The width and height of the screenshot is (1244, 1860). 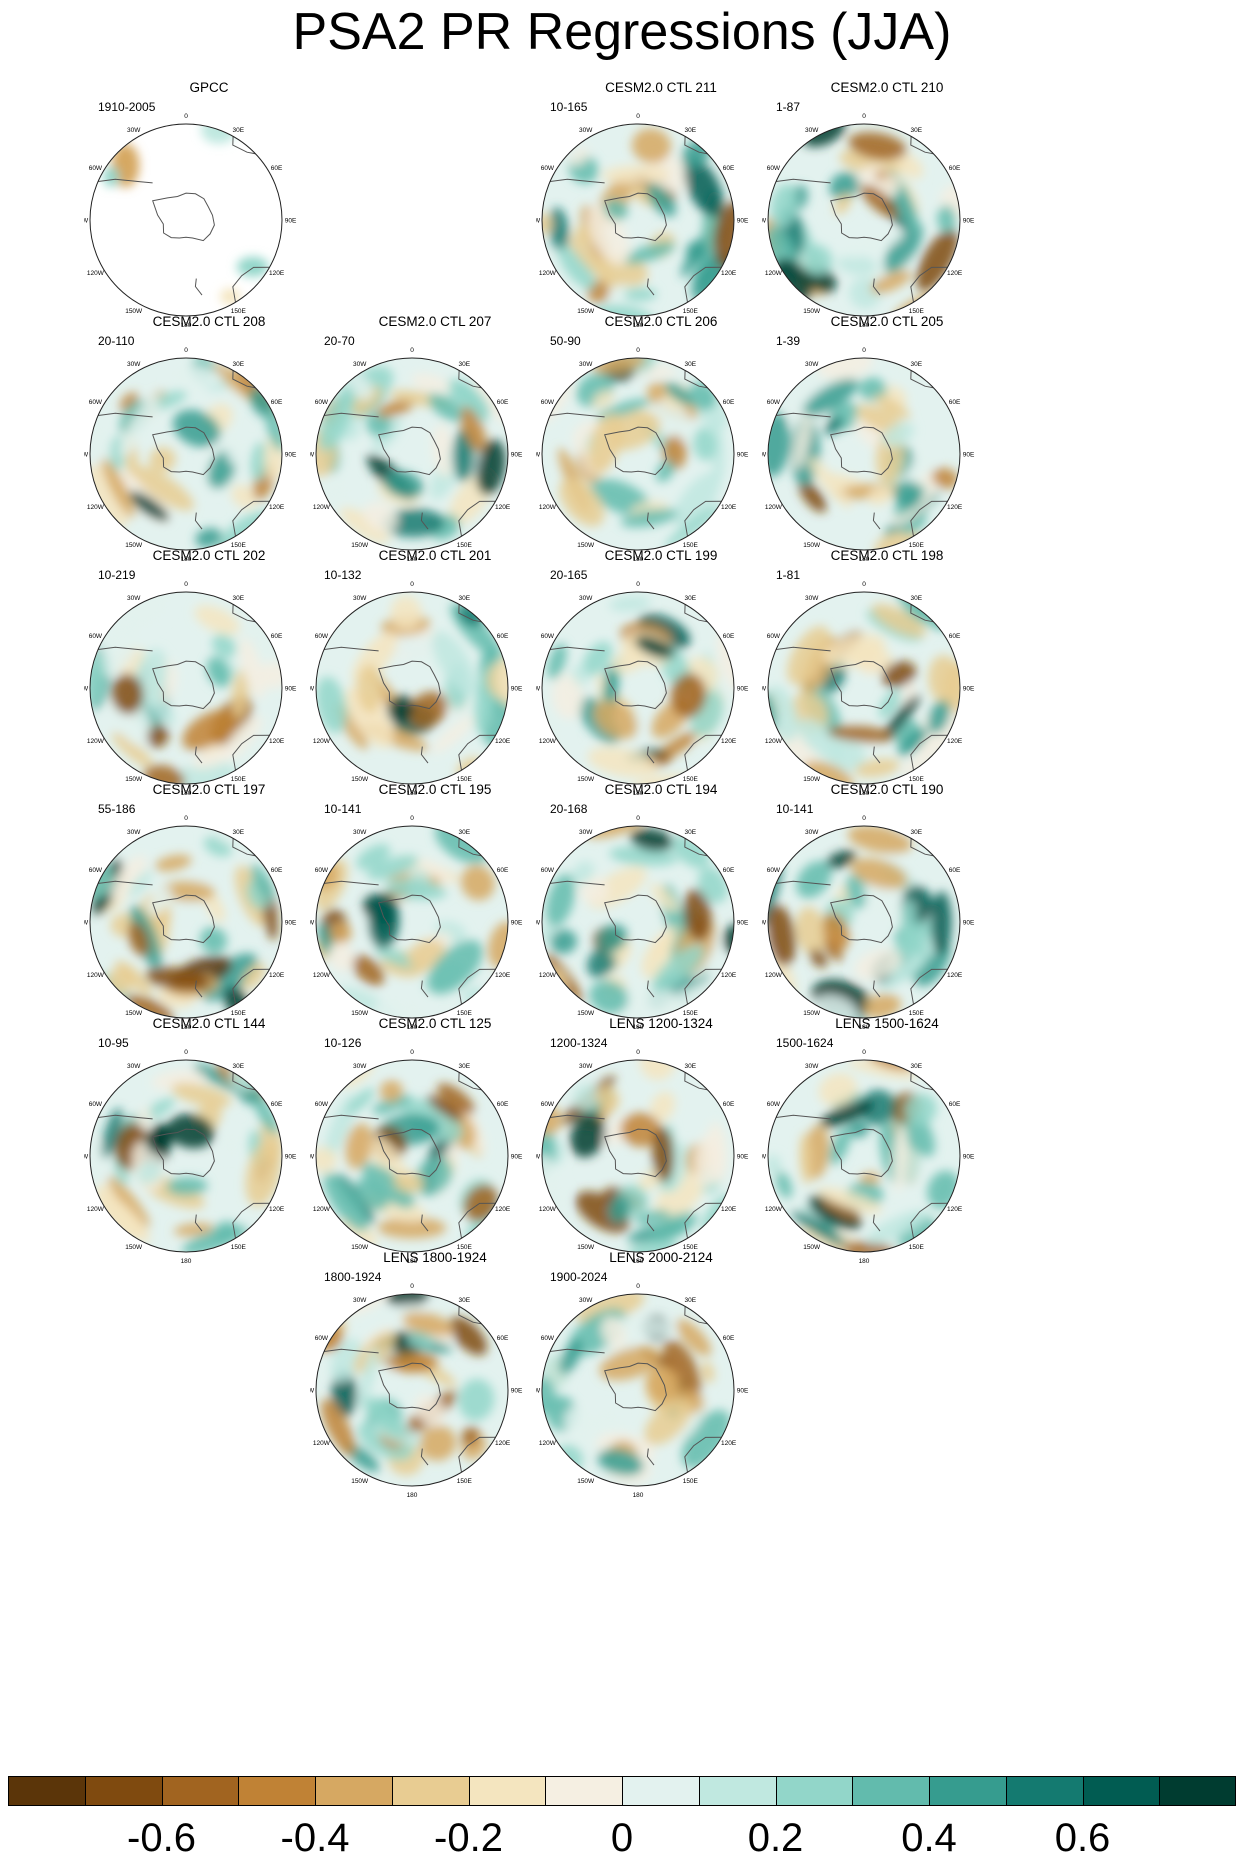 I want to click on panel-title: CESM2.0 CTL 198, so click(x=887, y=555).